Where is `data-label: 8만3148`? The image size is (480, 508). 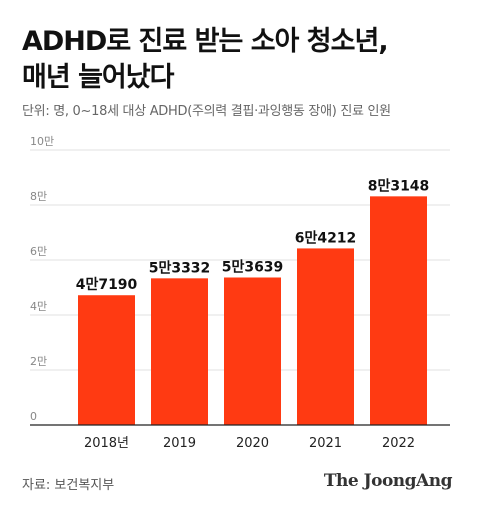 data-label: 8만3148 is located at coordinates (399, 186).